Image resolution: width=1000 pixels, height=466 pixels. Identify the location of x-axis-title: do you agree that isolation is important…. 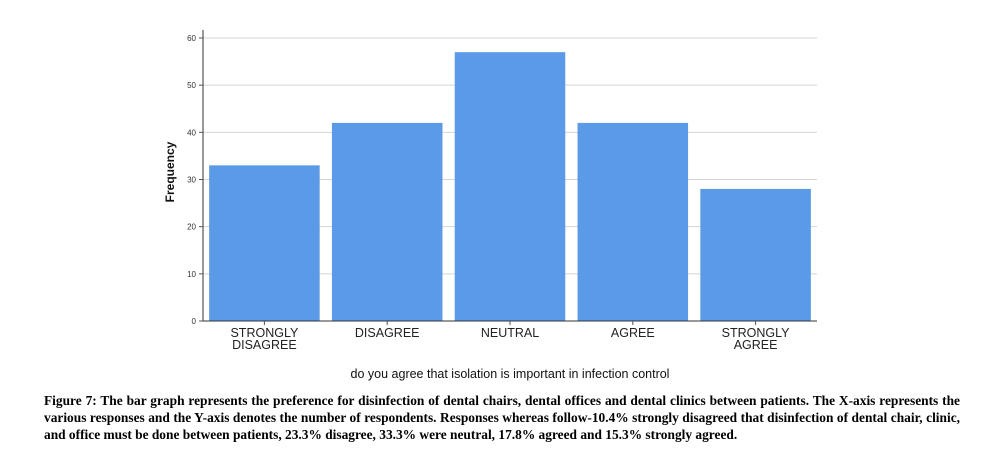
(510, 374).